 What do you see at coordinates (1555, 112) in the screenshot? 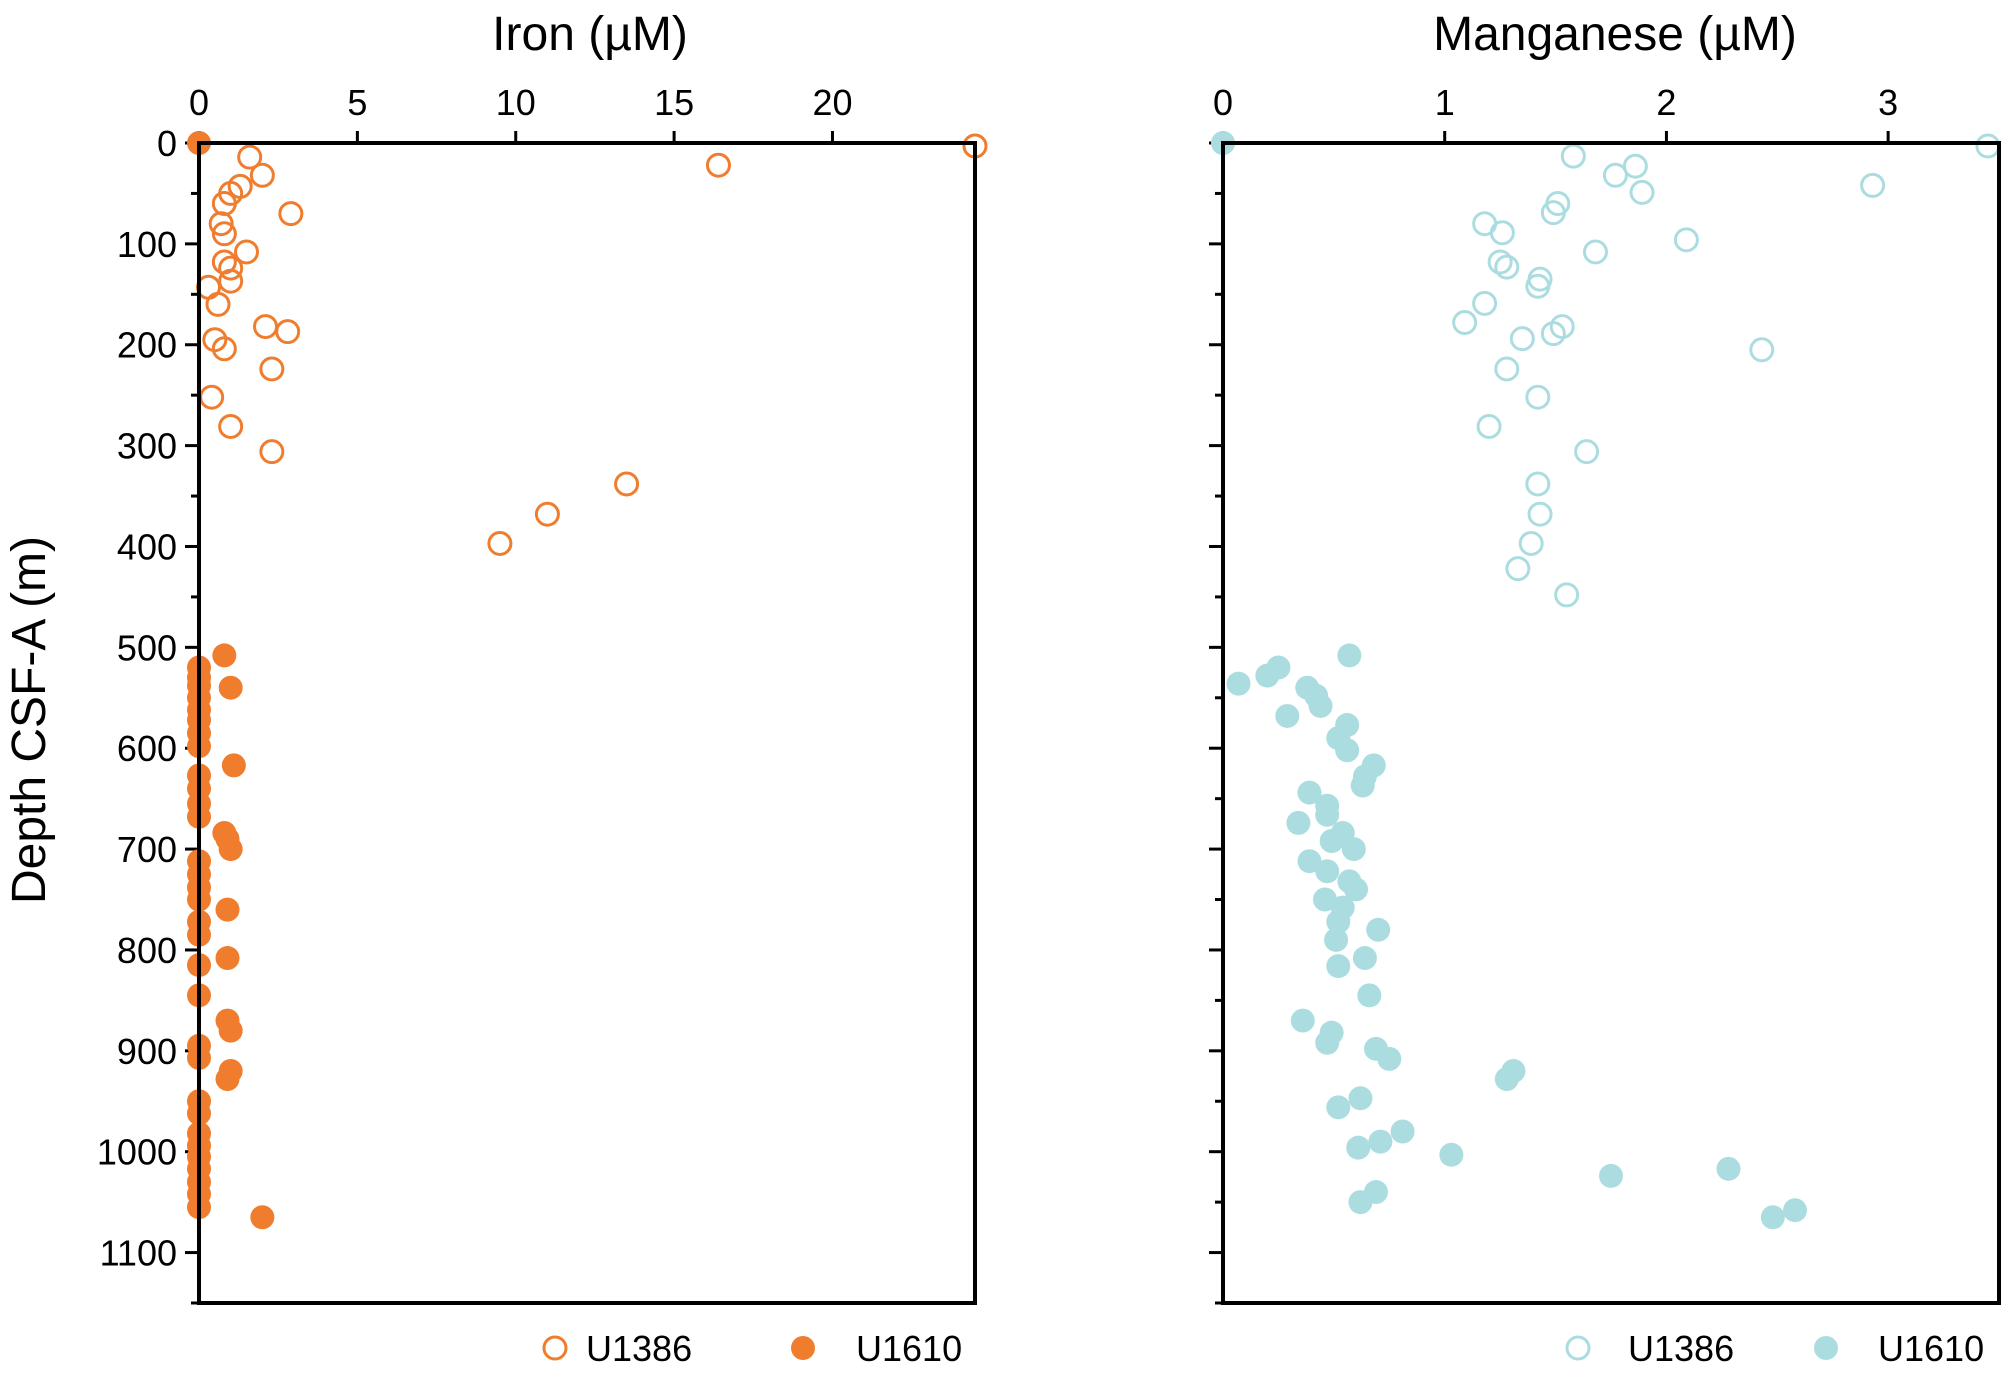
I see `manganese-ticks: 0 1 2 3` at bounding box center [1555, 112].